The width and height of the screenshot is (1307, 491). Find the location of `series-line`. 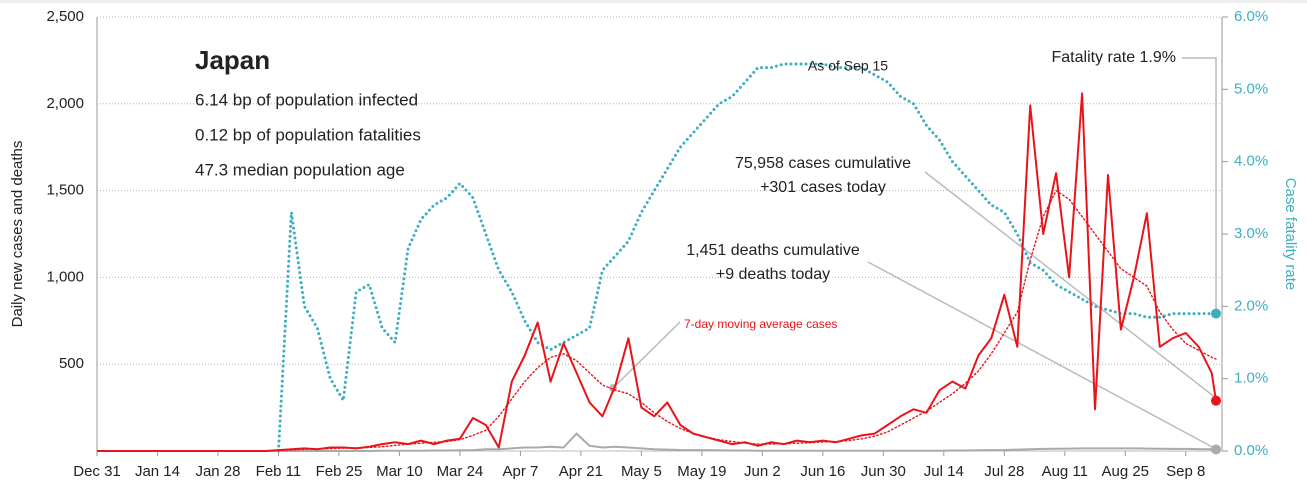

series-line is located at coordinates (657, 442).